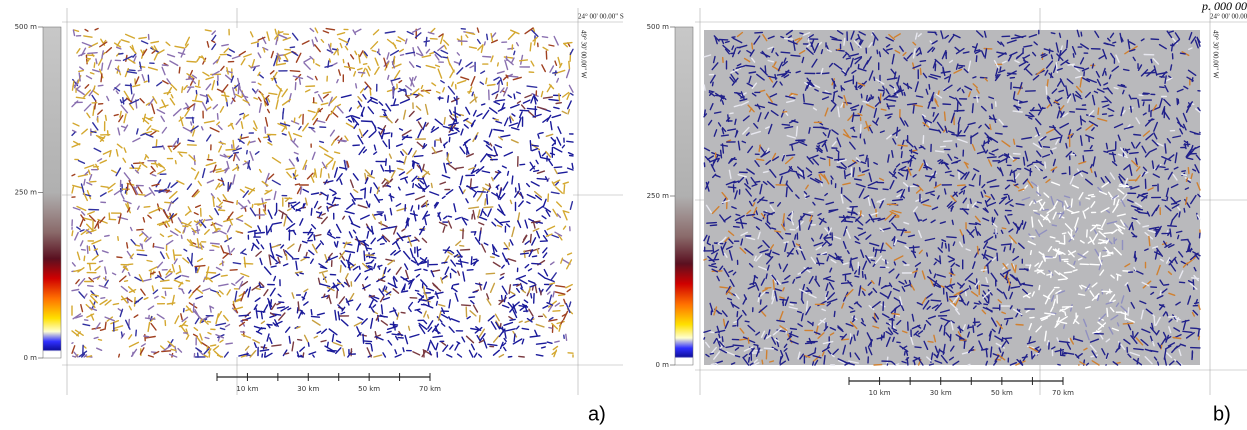 The height and width of the screenshot is (430, 1247). Describe the element at coordinates (597, 414) in the screenshot. I see `panel-label: a)` at that location.